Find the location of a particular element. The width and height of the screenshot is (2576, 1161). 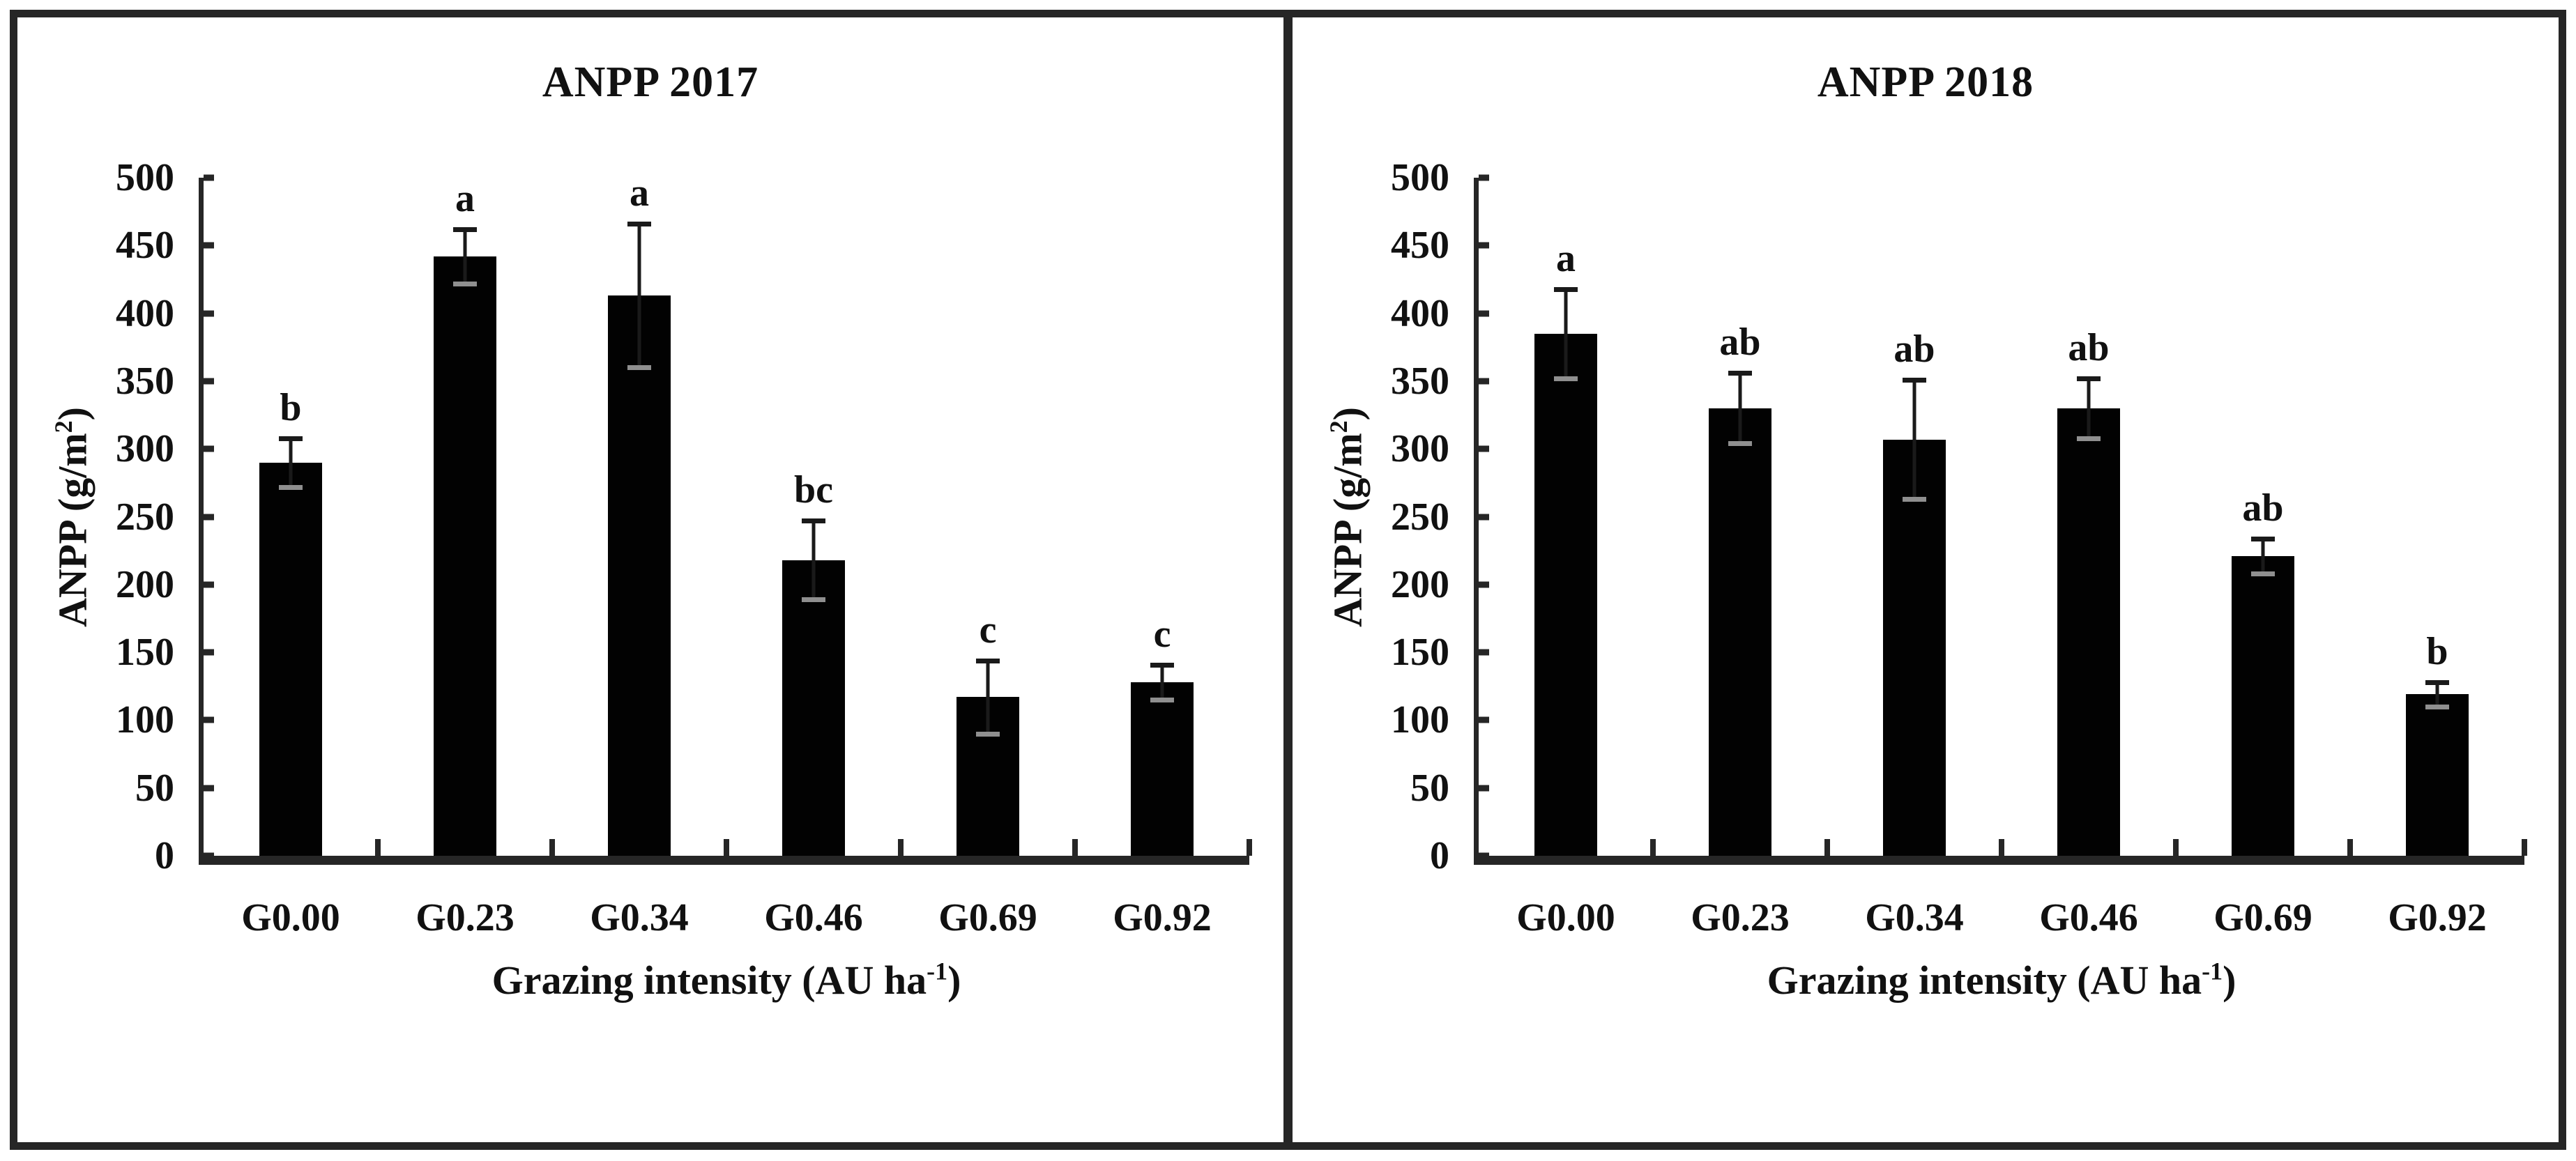

x-tick-label: G0.34 is located at coordinates (640, 917).